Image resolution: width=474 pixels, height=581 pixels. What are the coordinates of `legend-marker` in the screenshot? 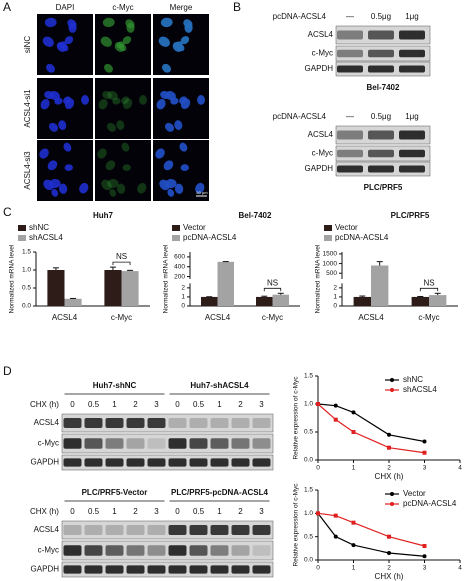 It's located at (392, 504).